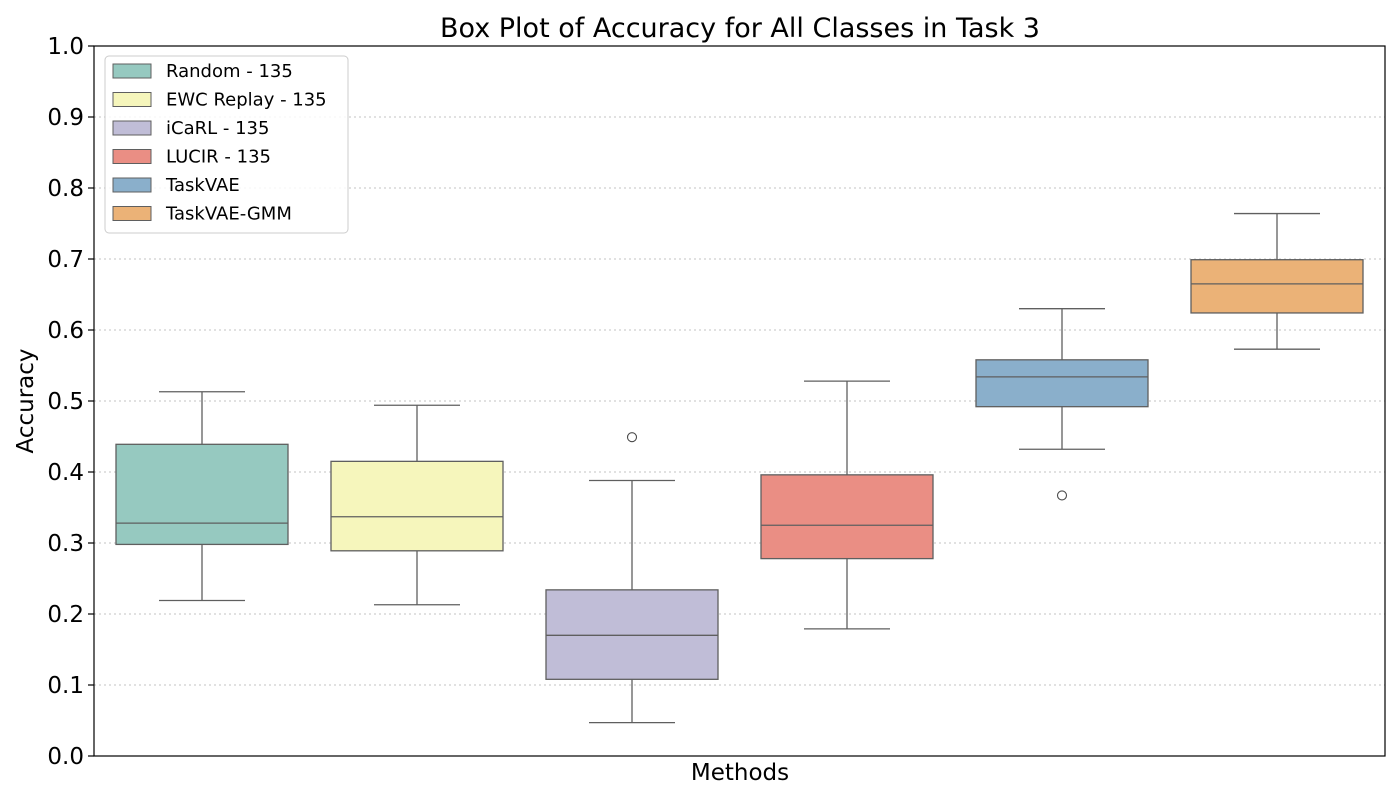 The width and height of the screenshot is (1400, 800). What do you see at coordinates (217, 128) in the screenshot?
I see `legend-label: iCaRL - 135` at bounding box center [217, 128].